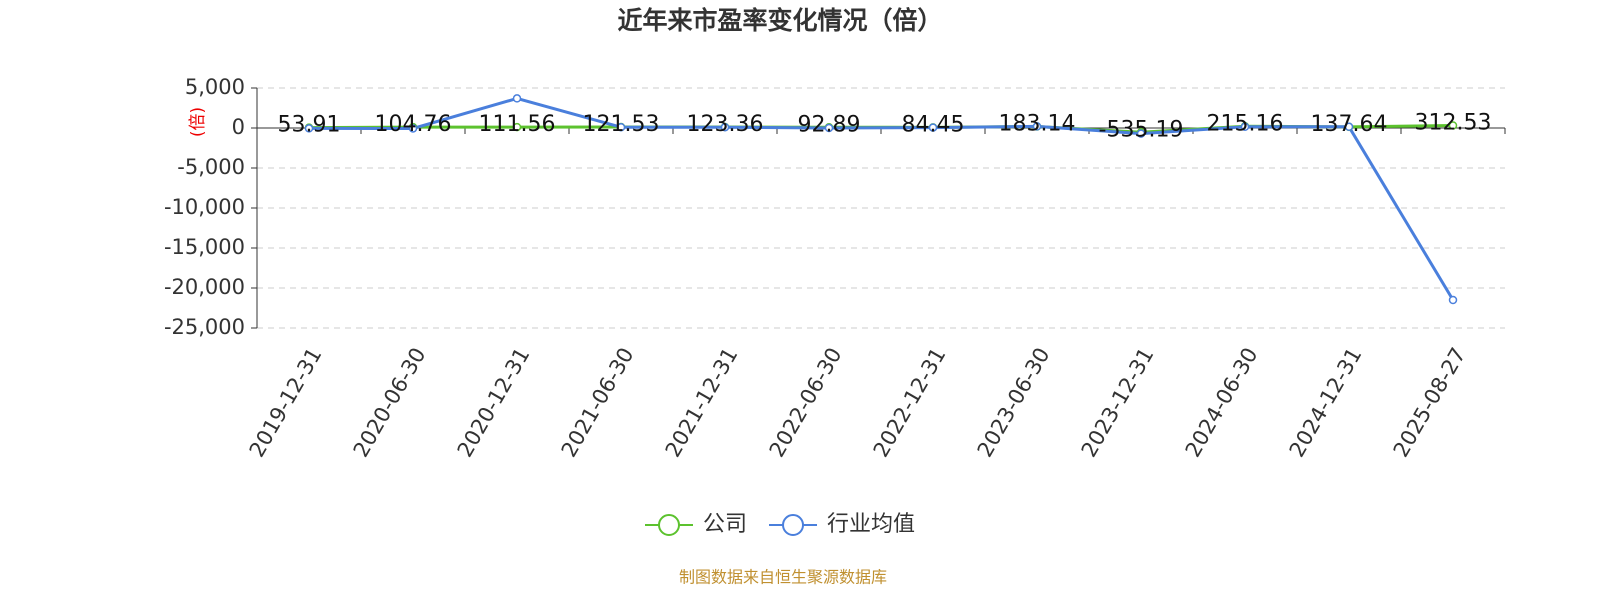 The width and height of the screenshot is (1600, 600). I want to click on data-label: 84.45, so click(933, 124).